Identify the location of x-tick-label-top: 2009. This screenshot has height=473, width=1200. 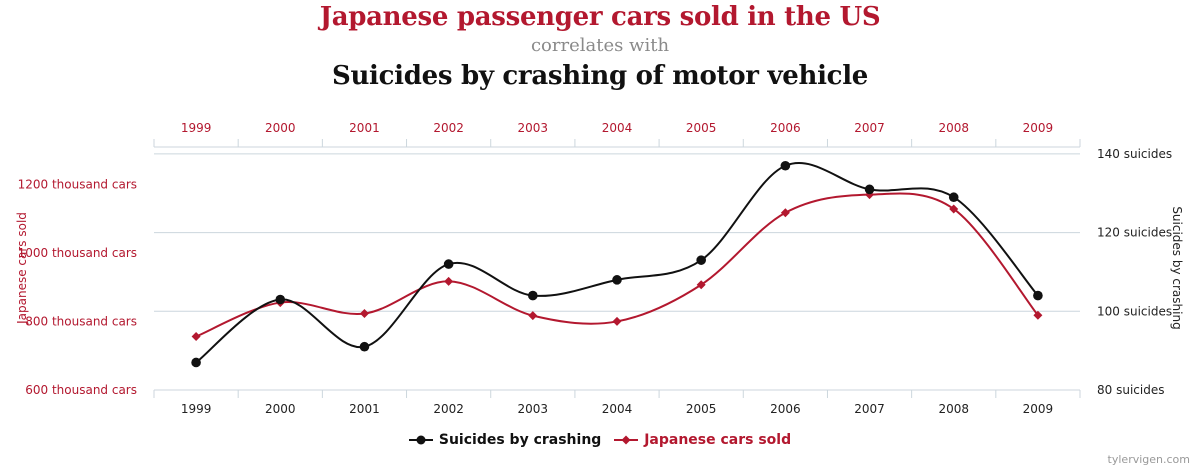
(1038, 128).